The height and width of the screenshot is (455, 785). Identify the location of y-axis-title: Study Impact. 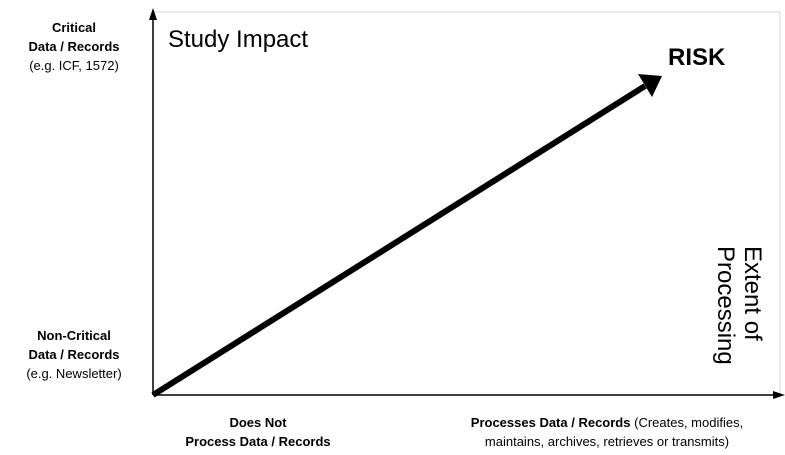
(238, 39).